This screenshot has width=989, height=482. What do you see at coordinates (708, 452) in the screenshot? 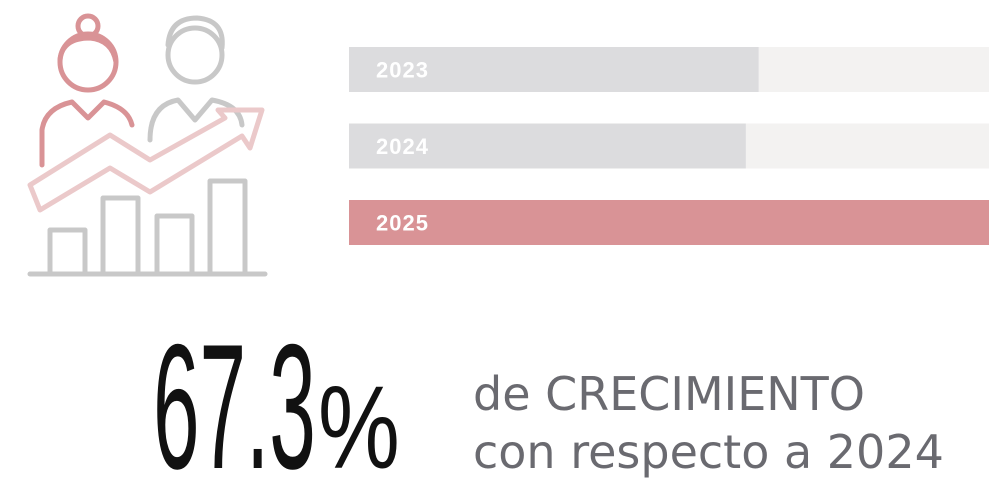
I see `headline-line2: con respecto a 2024` at bounding box center [708, 452].